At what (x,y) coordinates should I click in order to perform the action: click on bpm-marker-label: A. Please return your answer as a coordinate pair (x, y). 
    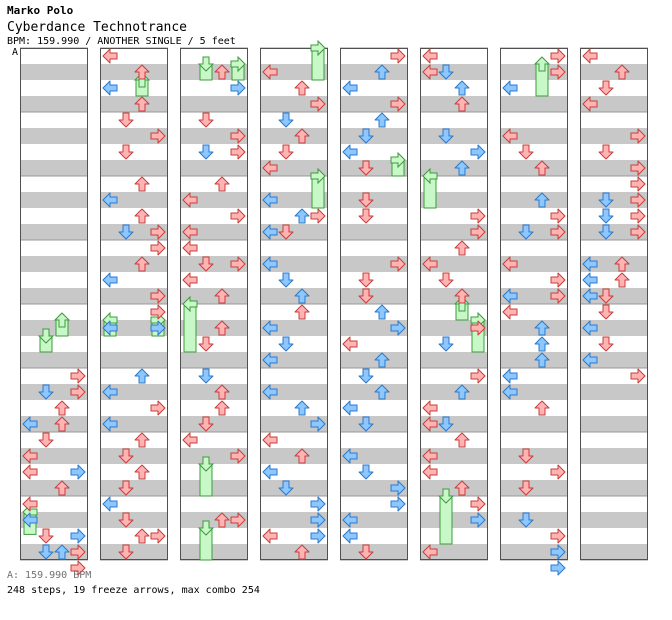
    Looking at the image, I should click on (15, 52).